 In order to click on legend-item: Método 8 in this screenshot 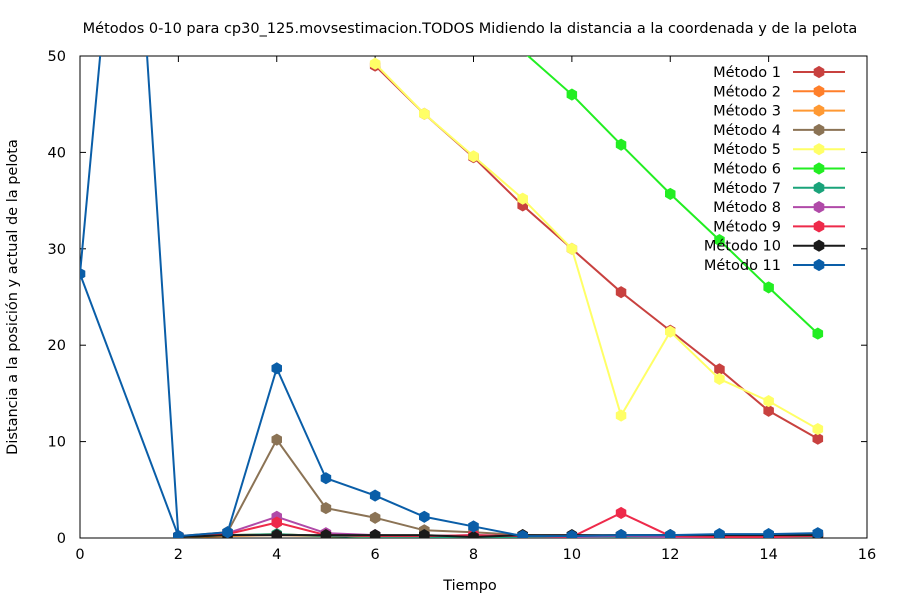, I will do `click(779, 208)`.